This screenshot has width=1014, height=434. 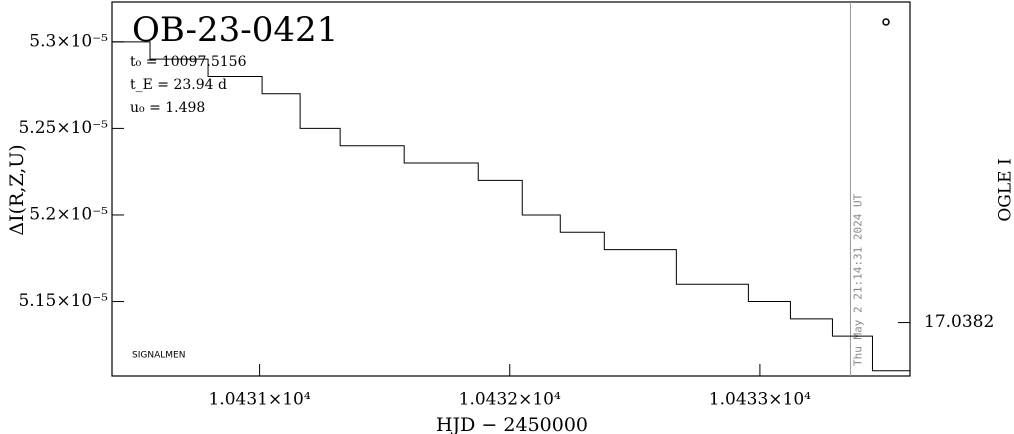 What do you see at coordinates (17, 189) in the screenshot?
I see `y-axis-label: ΔI(R,Z,U)` at bounding box center [17, 189].